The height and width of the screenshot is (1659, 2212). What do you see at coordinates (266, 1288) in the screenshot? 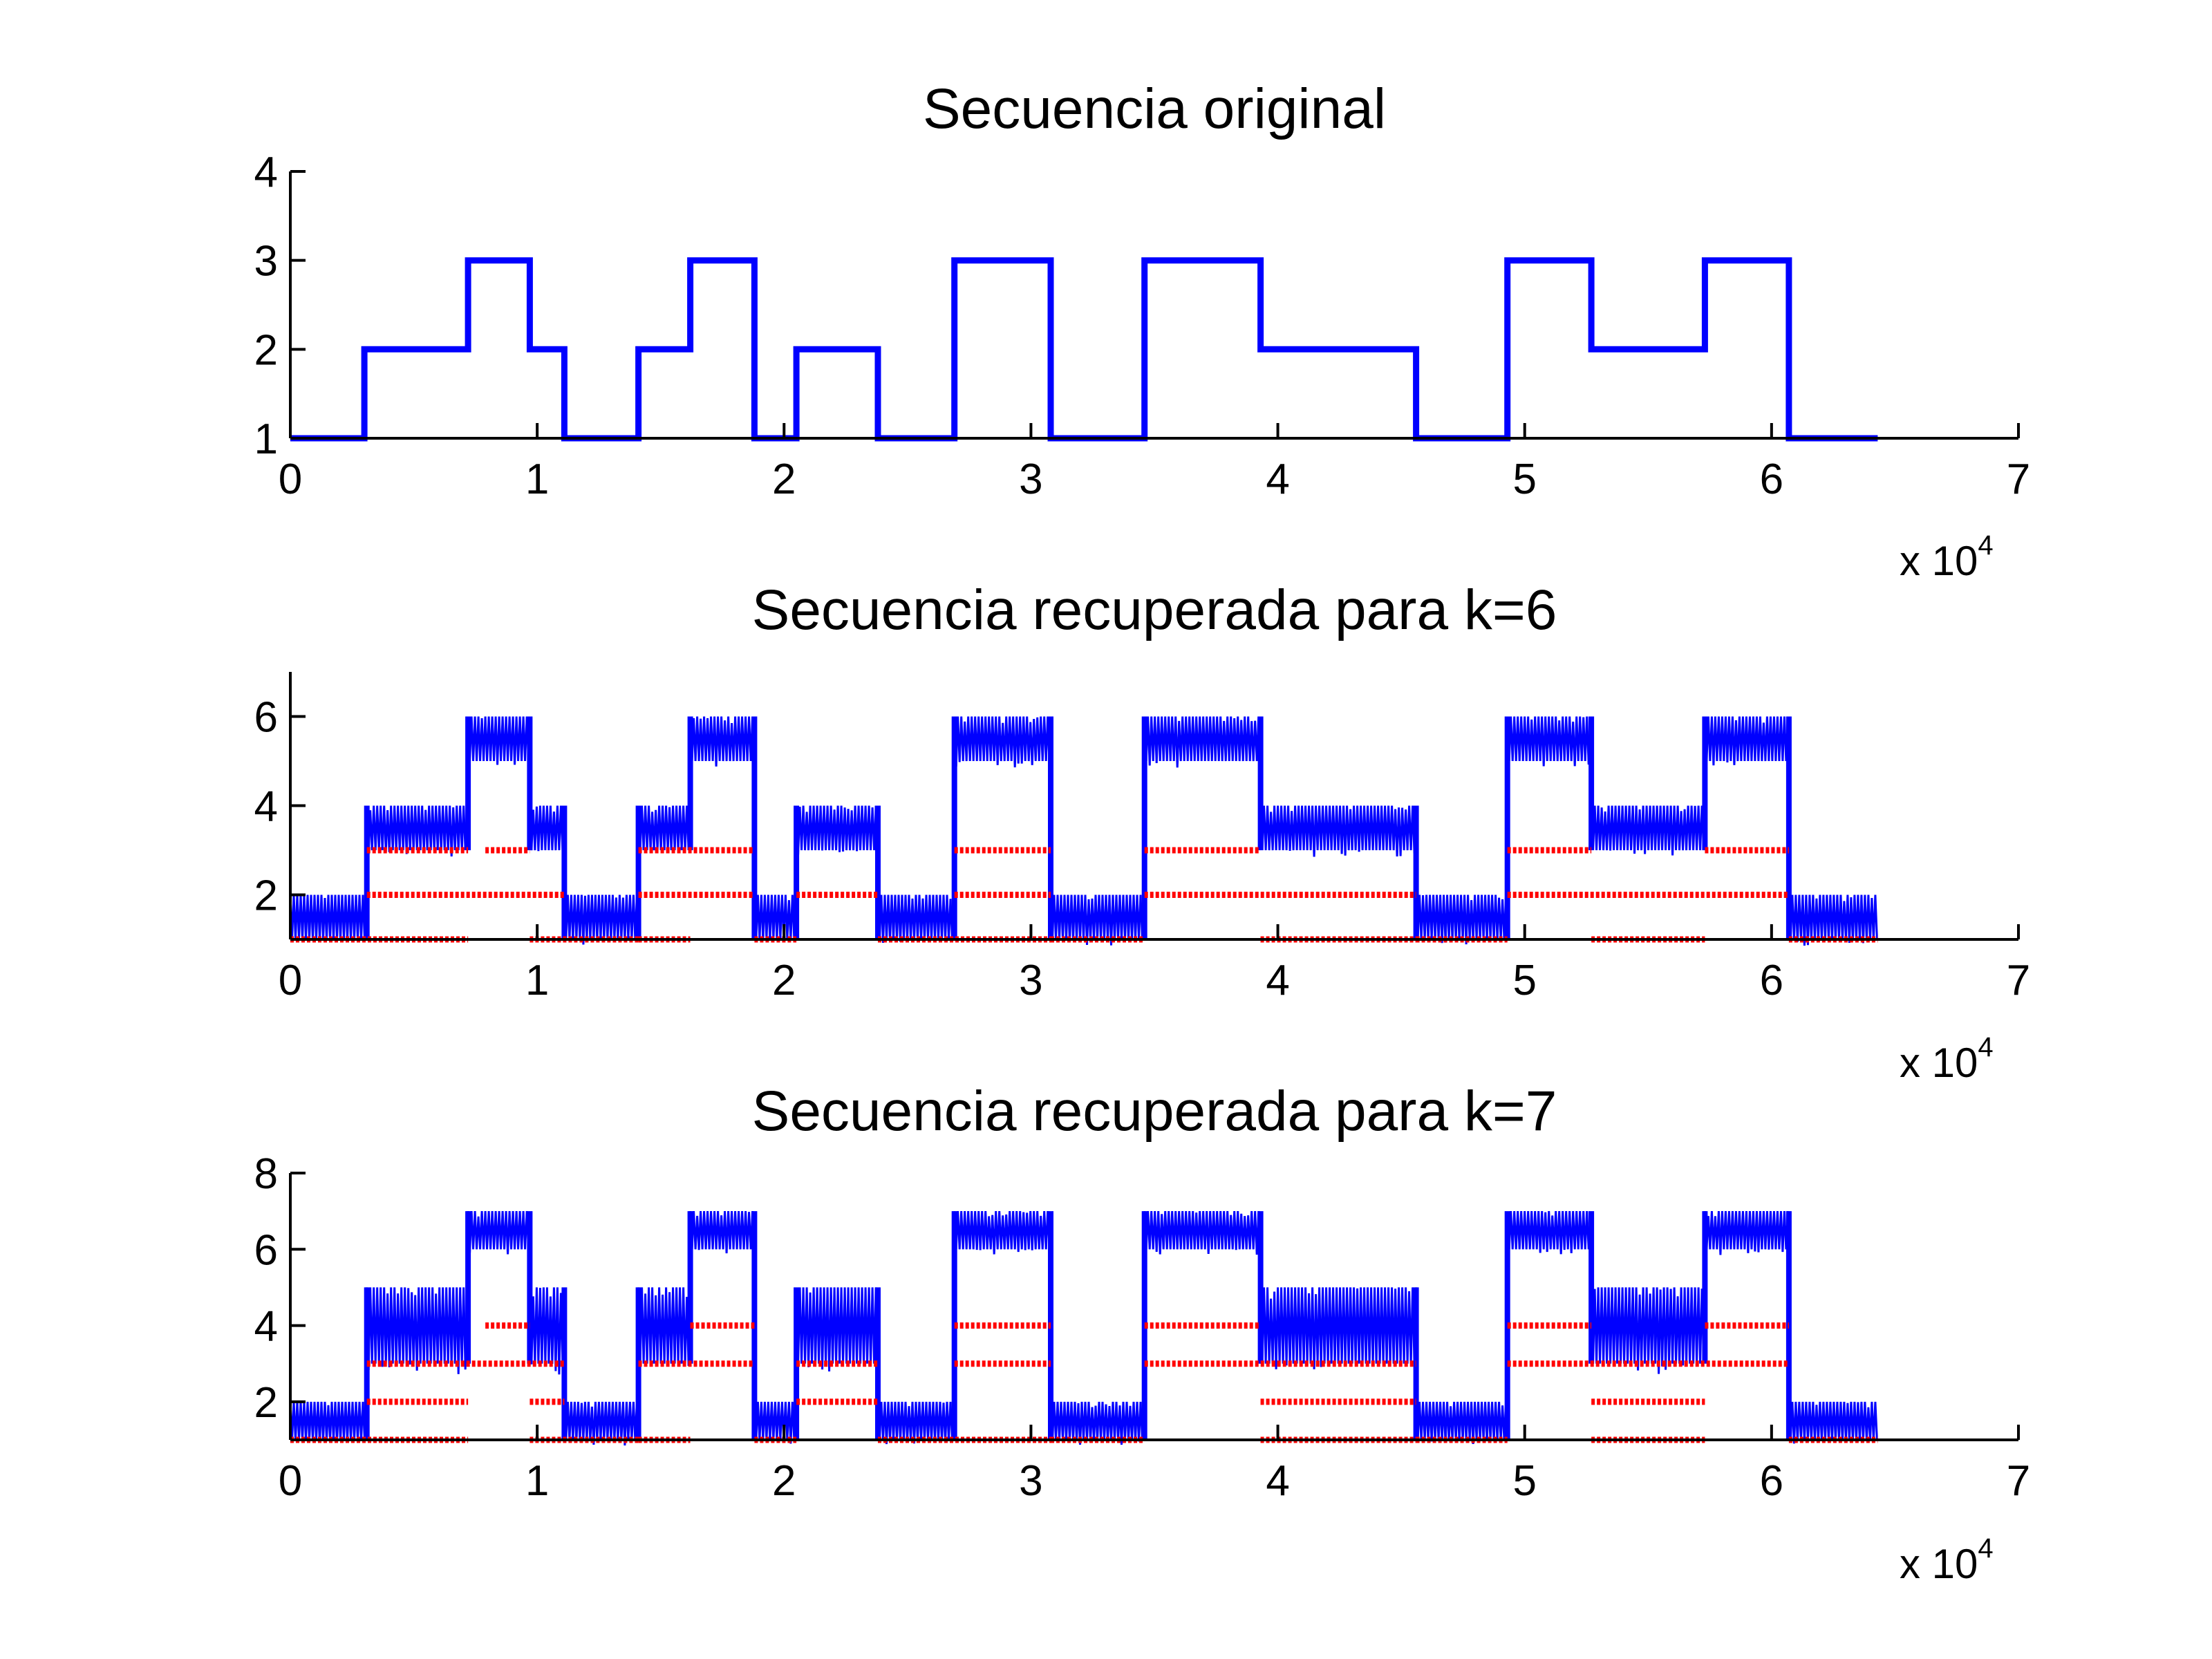
I see `y-tick-labels: 2 4 6 8` at bounding box center [266, 1288].